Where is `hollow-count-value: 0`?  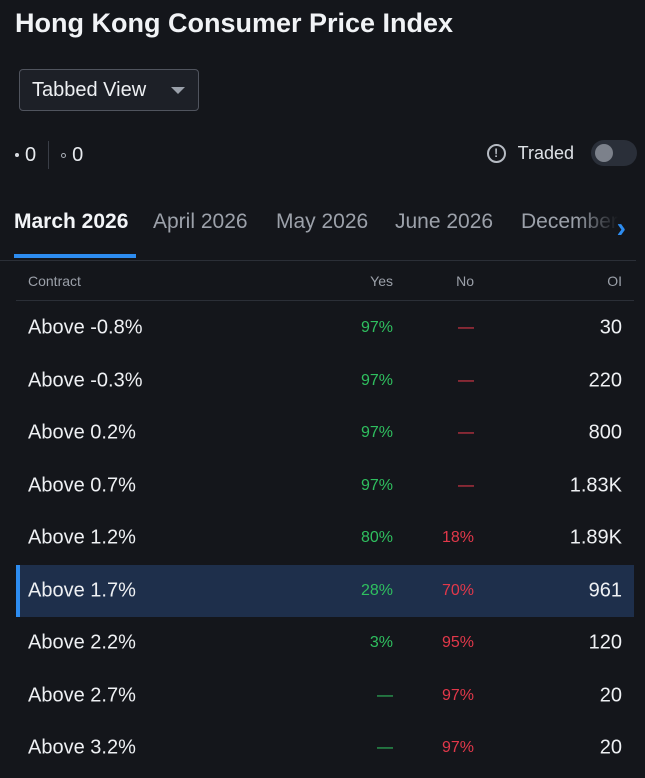 hollow-count-value: 0 is located at coordinates (78, 154).